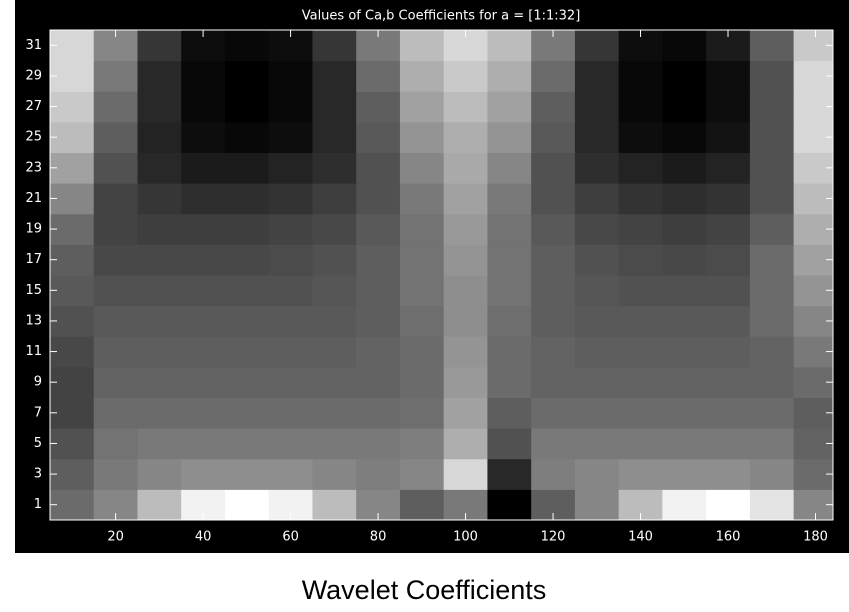  I want to click on x-tick-label: 140, so click(640, 537).